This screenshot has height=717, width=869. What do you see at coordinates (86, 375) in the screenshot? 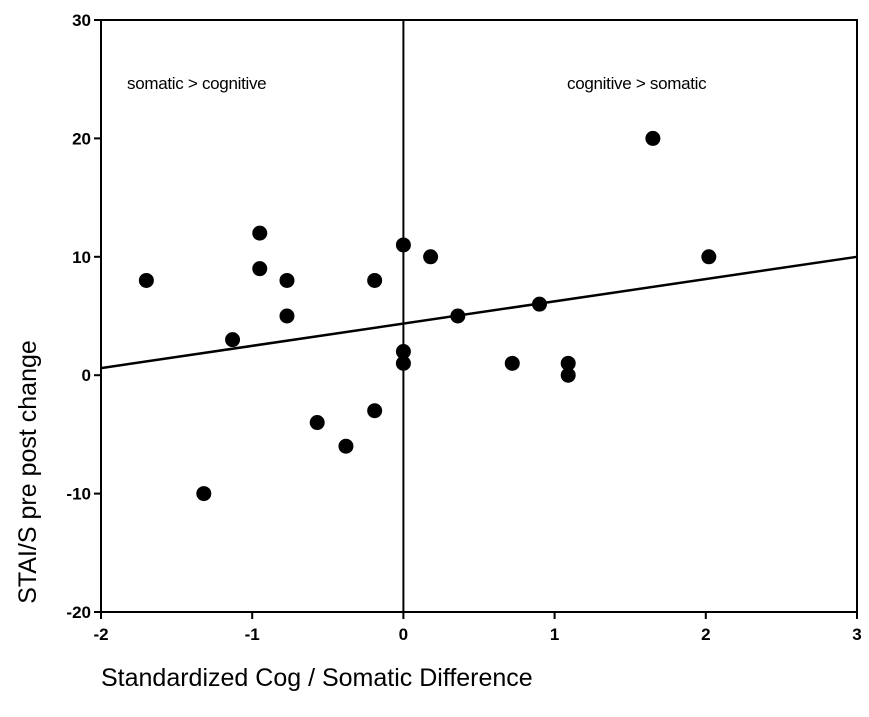
I see `y-tick-label: 0` at bounding box center [86, 375].